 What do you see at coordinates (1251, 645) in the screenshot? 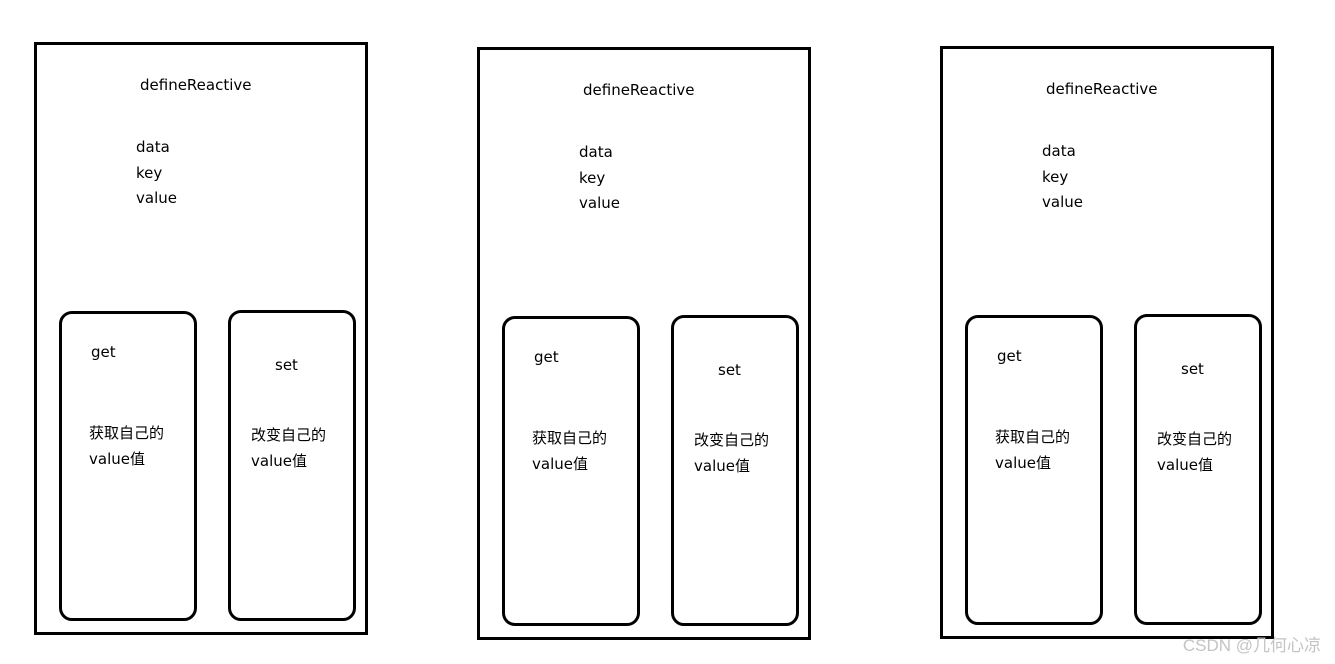
I see `watermark: CSDN @几何心凉` at bounding box center [1251, 645].